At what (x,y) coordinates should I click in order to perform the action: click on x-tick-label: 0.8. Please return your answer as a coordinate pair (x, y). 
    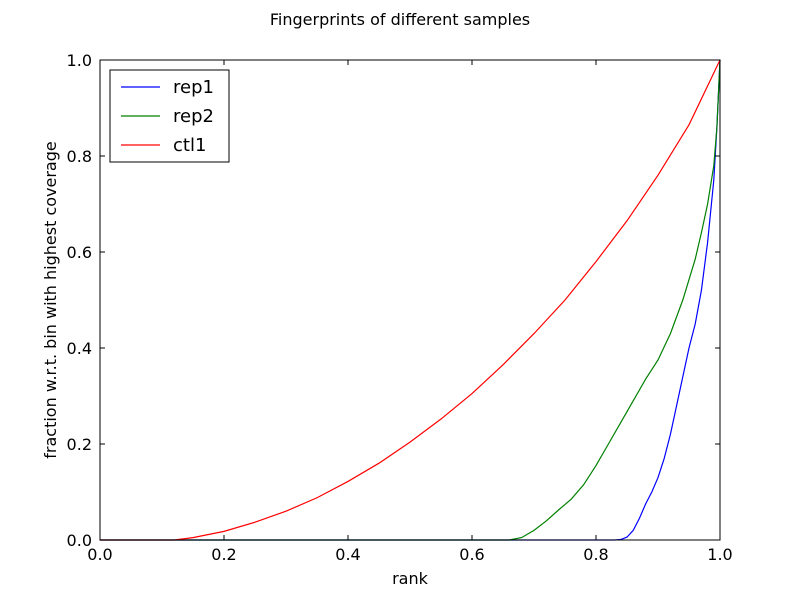
    Looking at the image, I should click on (595, 554).